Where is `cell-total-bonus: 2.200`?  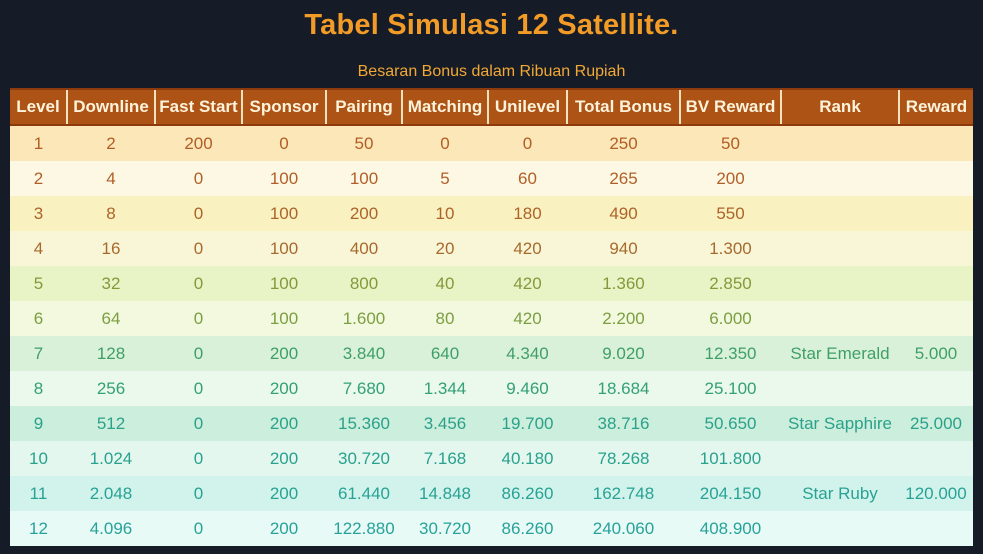 cell-total-bonus: 2.200 is located at coordinates (623, 318).